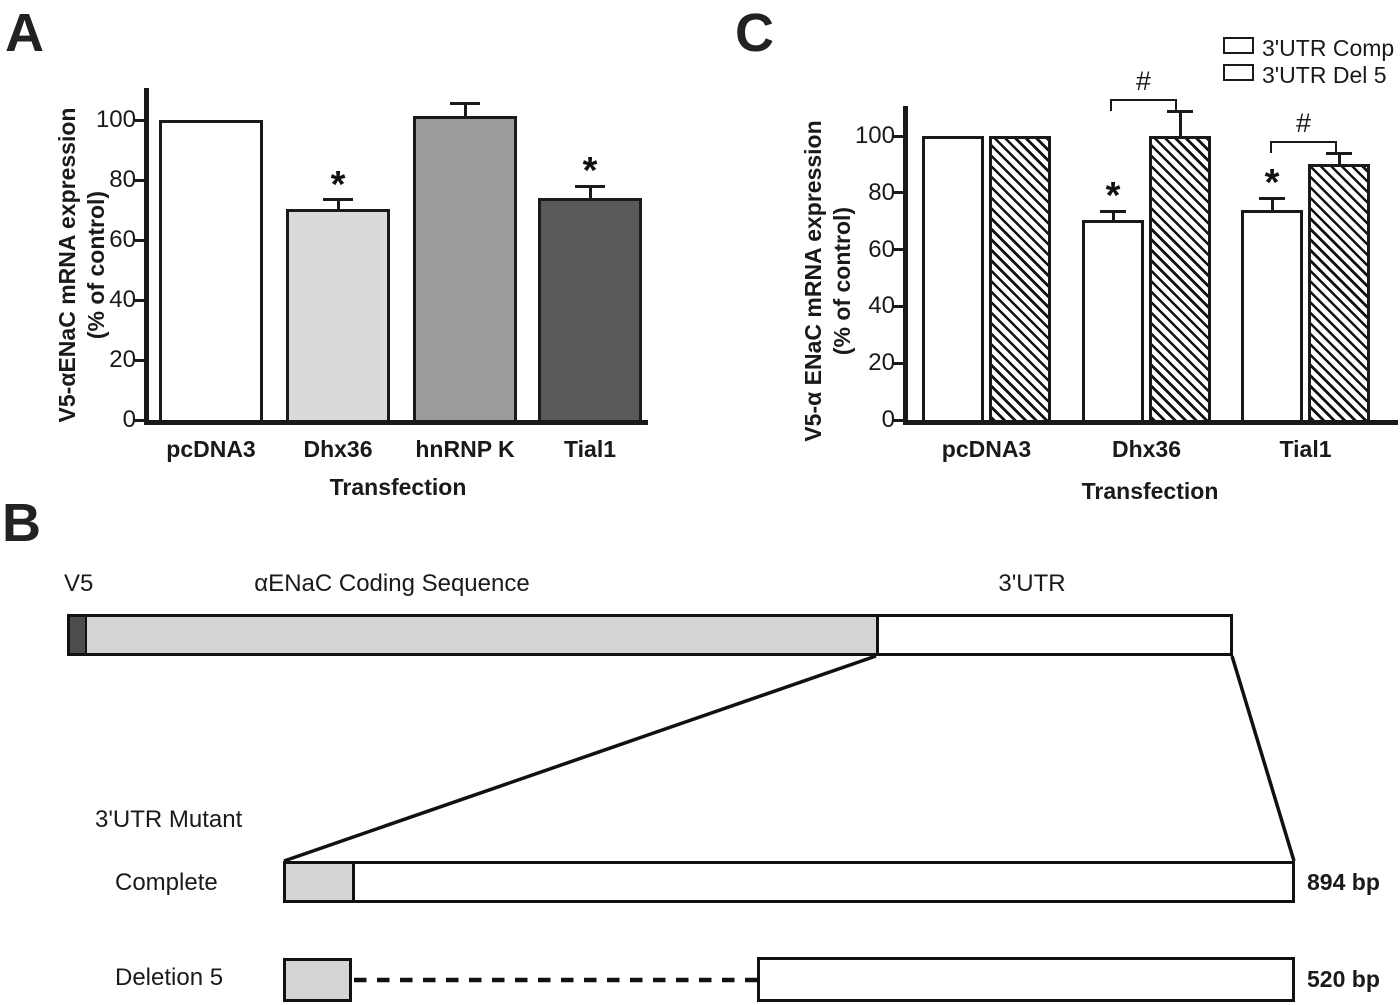 The image size is (1400, 1005). Describe the element at coordinates (1238, 45) in the screenshot. I see `legend-swatch-utr-comp` at that location.